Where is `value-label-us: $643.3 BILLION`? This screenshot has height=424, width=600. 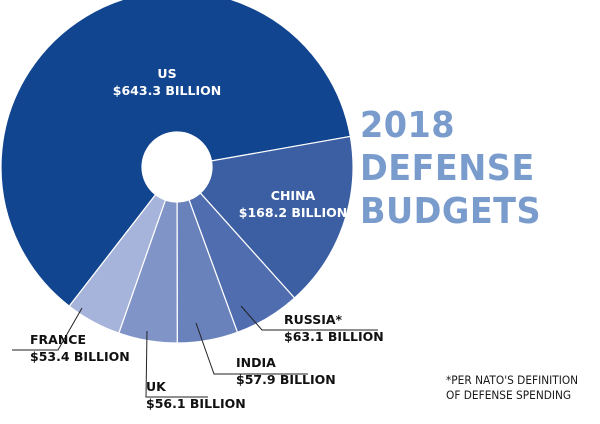
value-label-us: $643.3 BILLION is located at coordinates (167, 90).